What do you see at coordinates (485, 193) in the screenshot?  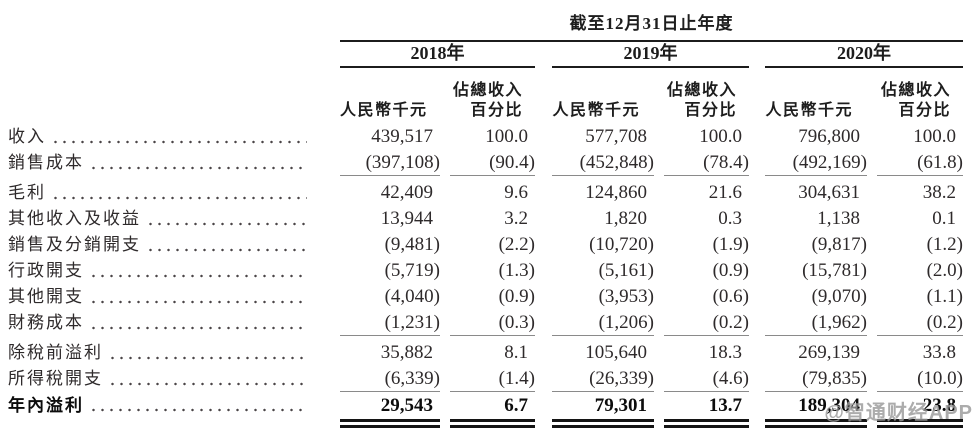 I see `table-row: 毛利 42,409 9.6 124,860 21.6 304,631 38.2` at bounding box center [485, 193].